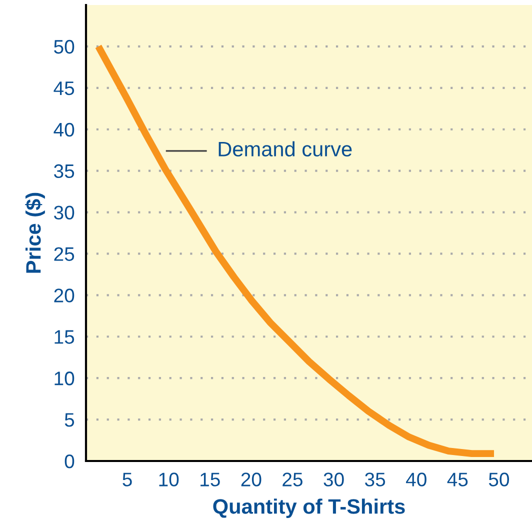 The height and width of the screenshot is (523, 532). Describe the element at coordinates (64, 47) in the screenshot. I see `y-tick-label: 50` at that location.